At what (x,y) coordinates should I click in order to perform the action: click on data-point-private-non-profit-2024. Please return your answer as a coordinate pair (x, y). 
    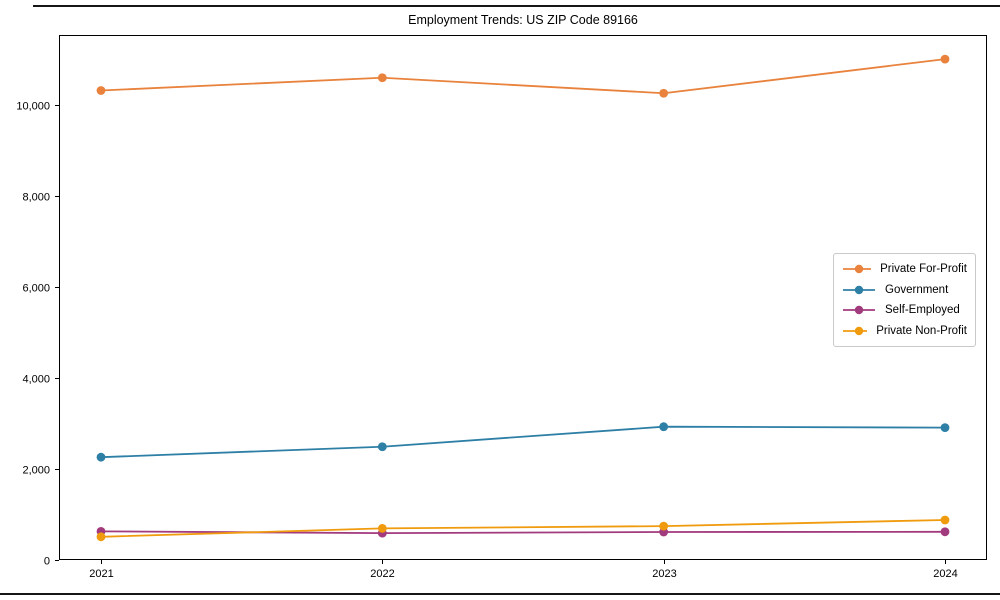
    Looking at the image, I should click on (945, 520).